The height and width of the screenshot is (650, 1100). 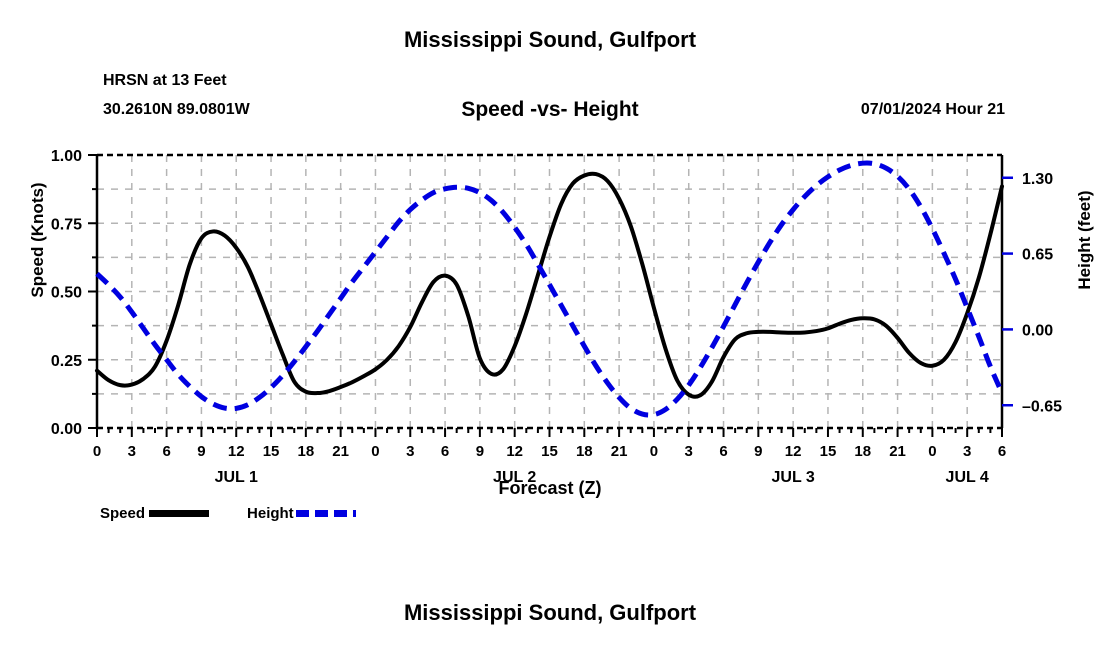 What do you see at coordinates (514, 477) in the screenshot?
I see `x-axis-day-label: JUL 2` at bounding box center [514, 477].